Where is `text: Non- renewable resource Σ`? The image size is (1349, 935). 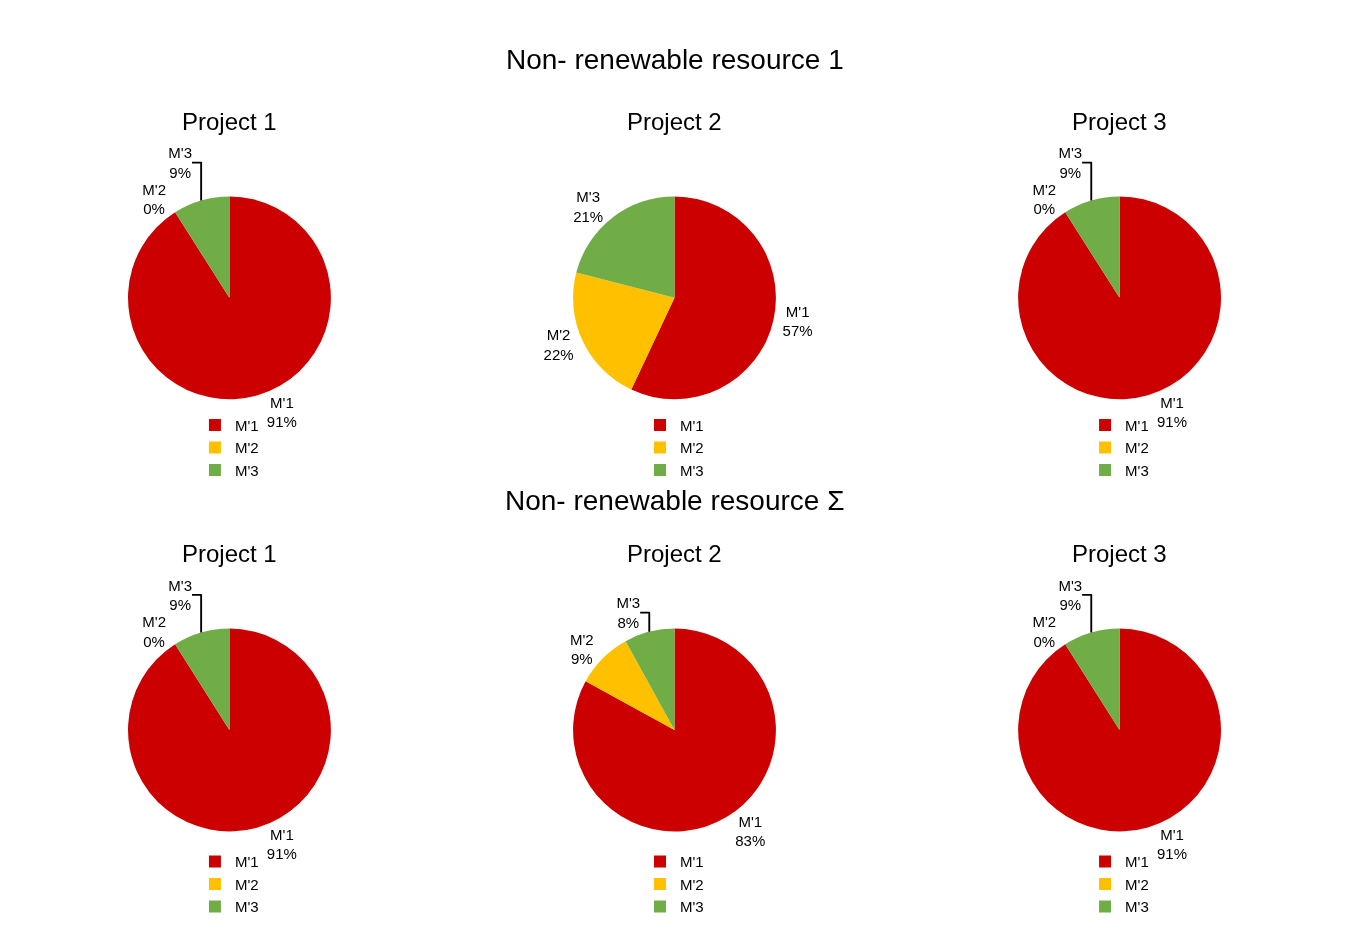 text: Non- renewable resource Σ is located at coordinates (675, 500).